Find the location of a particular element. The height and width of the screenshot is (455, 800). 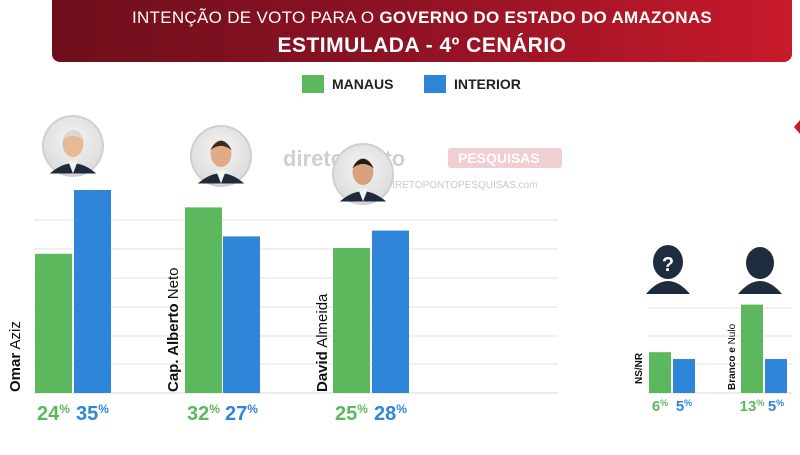

candidate-photos is located at coordinates (218, 160).